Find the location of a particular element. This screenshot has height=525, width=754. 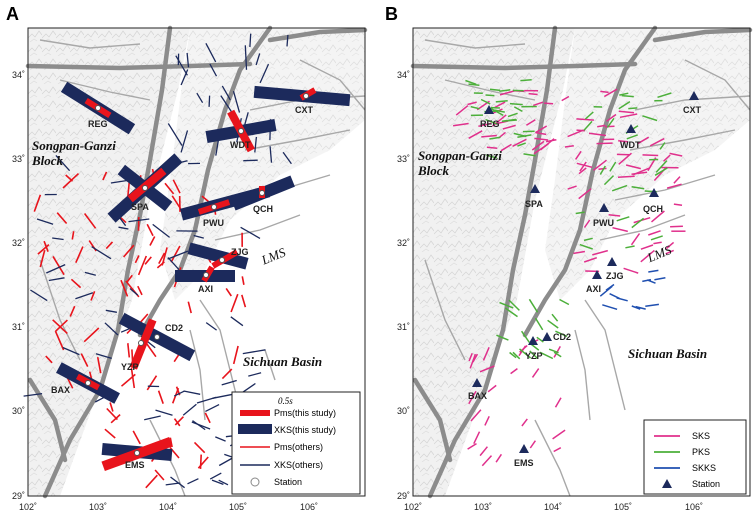

station-label-cxt: CXT is located at coordinates (692, 110).